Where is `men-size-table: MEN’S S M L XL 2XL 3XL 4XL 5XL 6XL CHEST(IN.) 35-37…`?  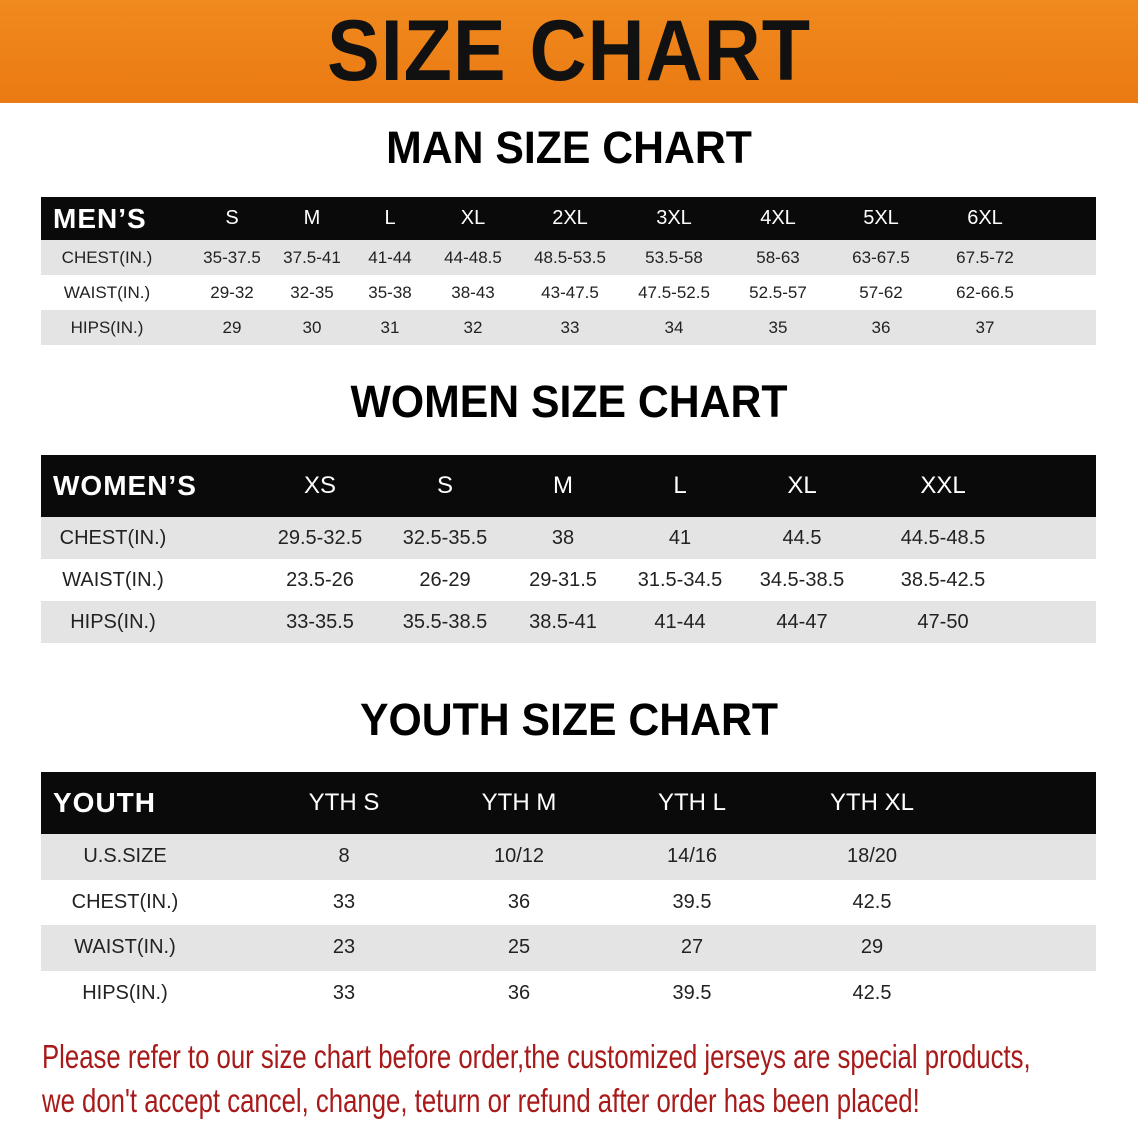 men-size-table: MEN’S S M L XL 2XL 3XL 4XL 5XL 6XL CHEST(IN.) 35-37… is located at coordinates (568, 271).